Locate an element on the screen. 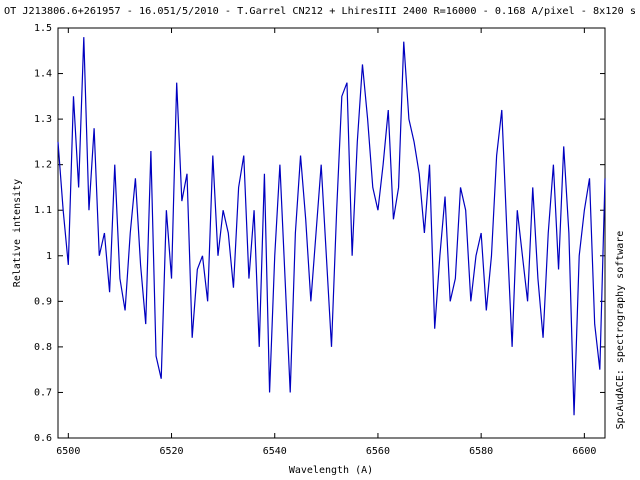 The width and height of the screenshot is (640, 480). x-tick-label: 6560 is located at coordinates (378, 451).